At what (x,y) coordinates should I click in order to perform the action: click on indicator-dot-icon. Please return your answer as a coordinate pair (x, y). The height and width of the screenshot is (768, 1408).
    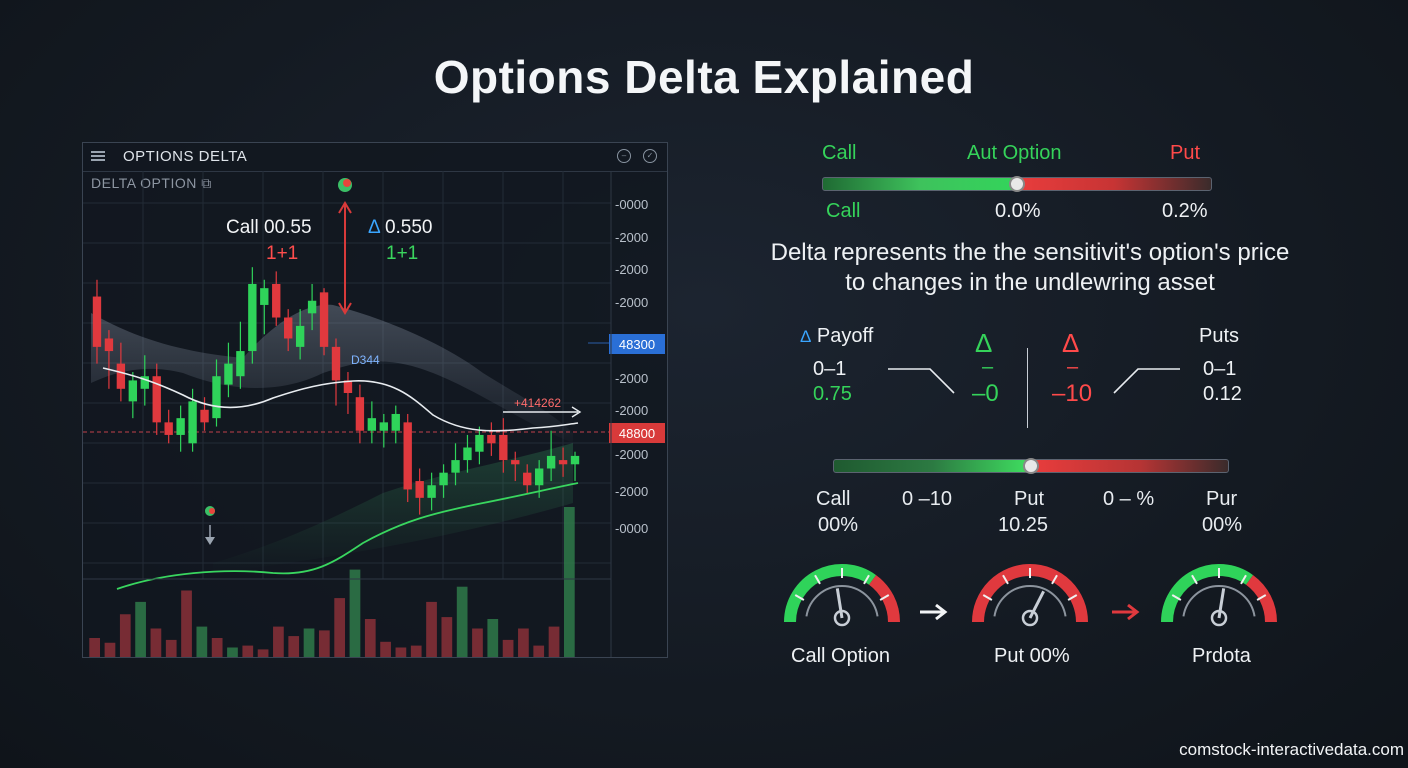
    Looking at the image, I should click on (345, 185).